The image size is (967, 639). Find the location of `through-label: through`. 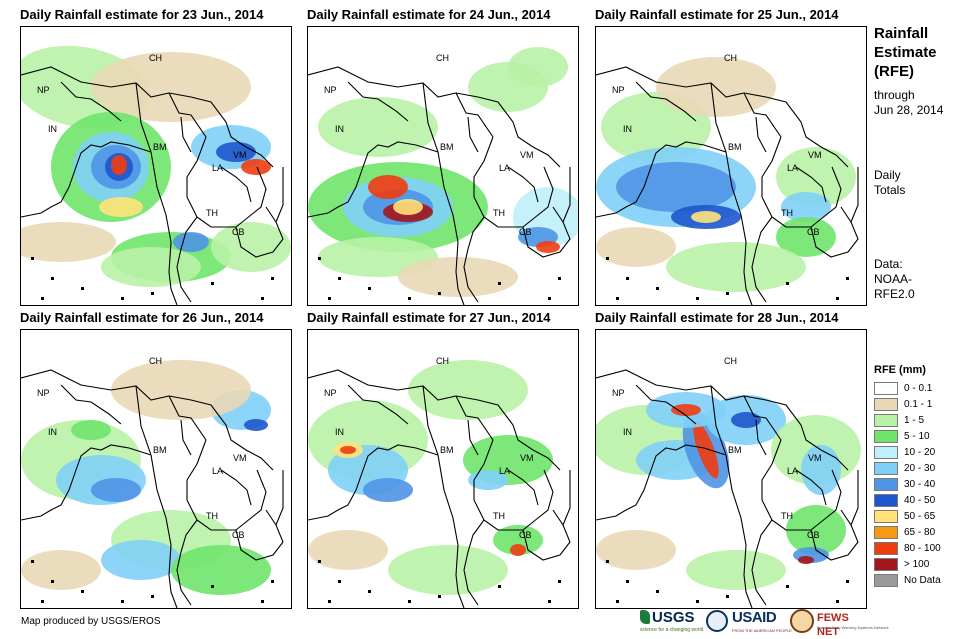

through-label: through is located at coordinates (894, 95).